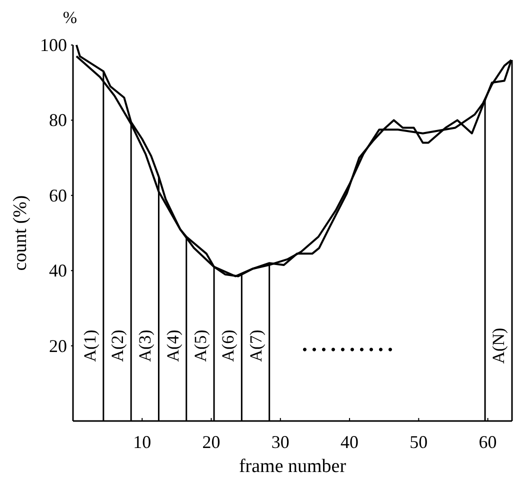 This screenshot has height=483, width=518. I want to click on ref-line-label: A(2), so click(118, 346).